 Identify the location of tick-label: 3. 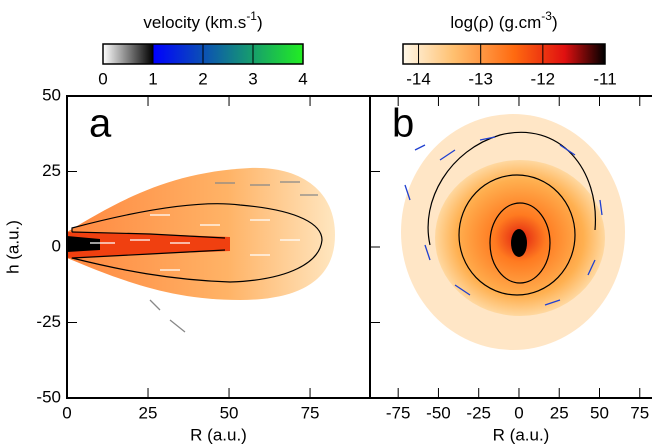
(252, 78).